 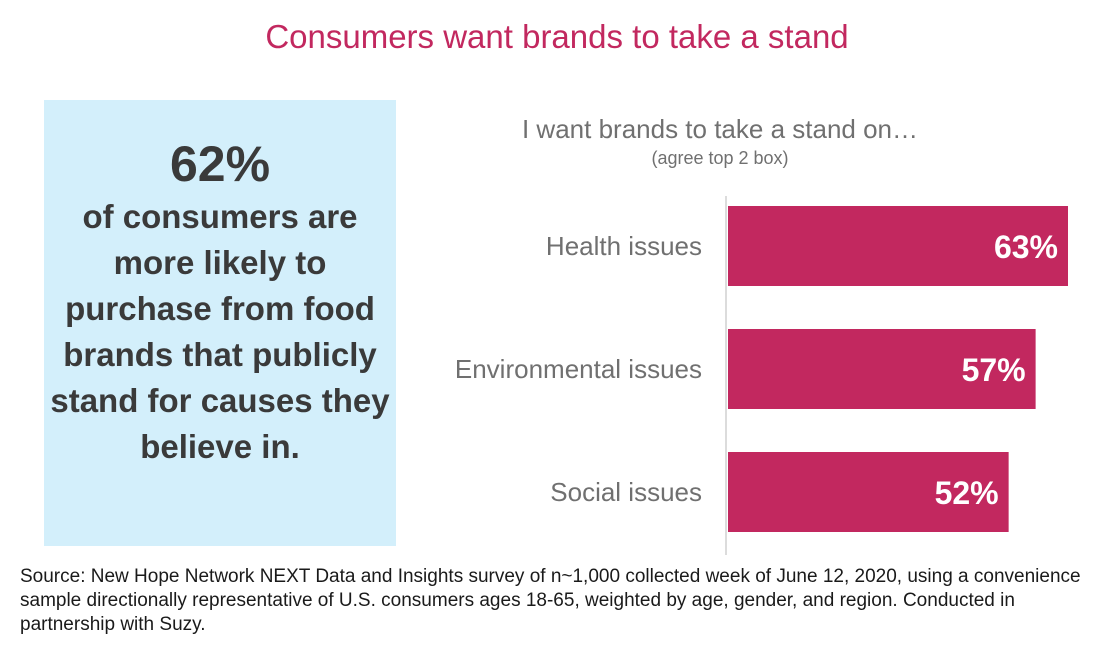 I want to click on category-label: Environmental issues, so click(x=578, y=369).